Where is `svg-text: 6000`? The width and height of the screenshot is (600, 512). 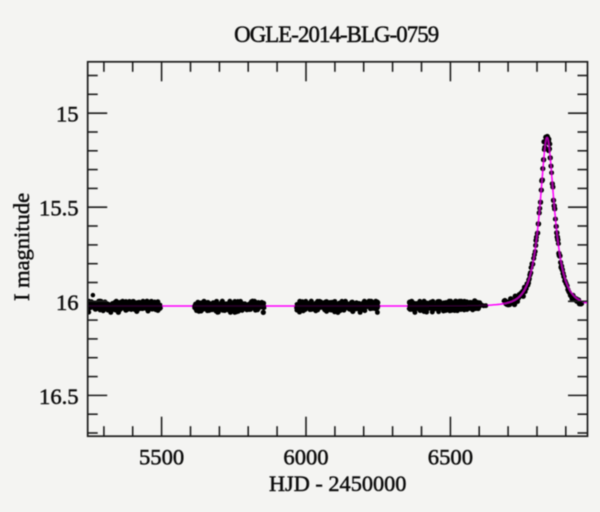
svg-text: 6000 is located at coordinates (305, 457).